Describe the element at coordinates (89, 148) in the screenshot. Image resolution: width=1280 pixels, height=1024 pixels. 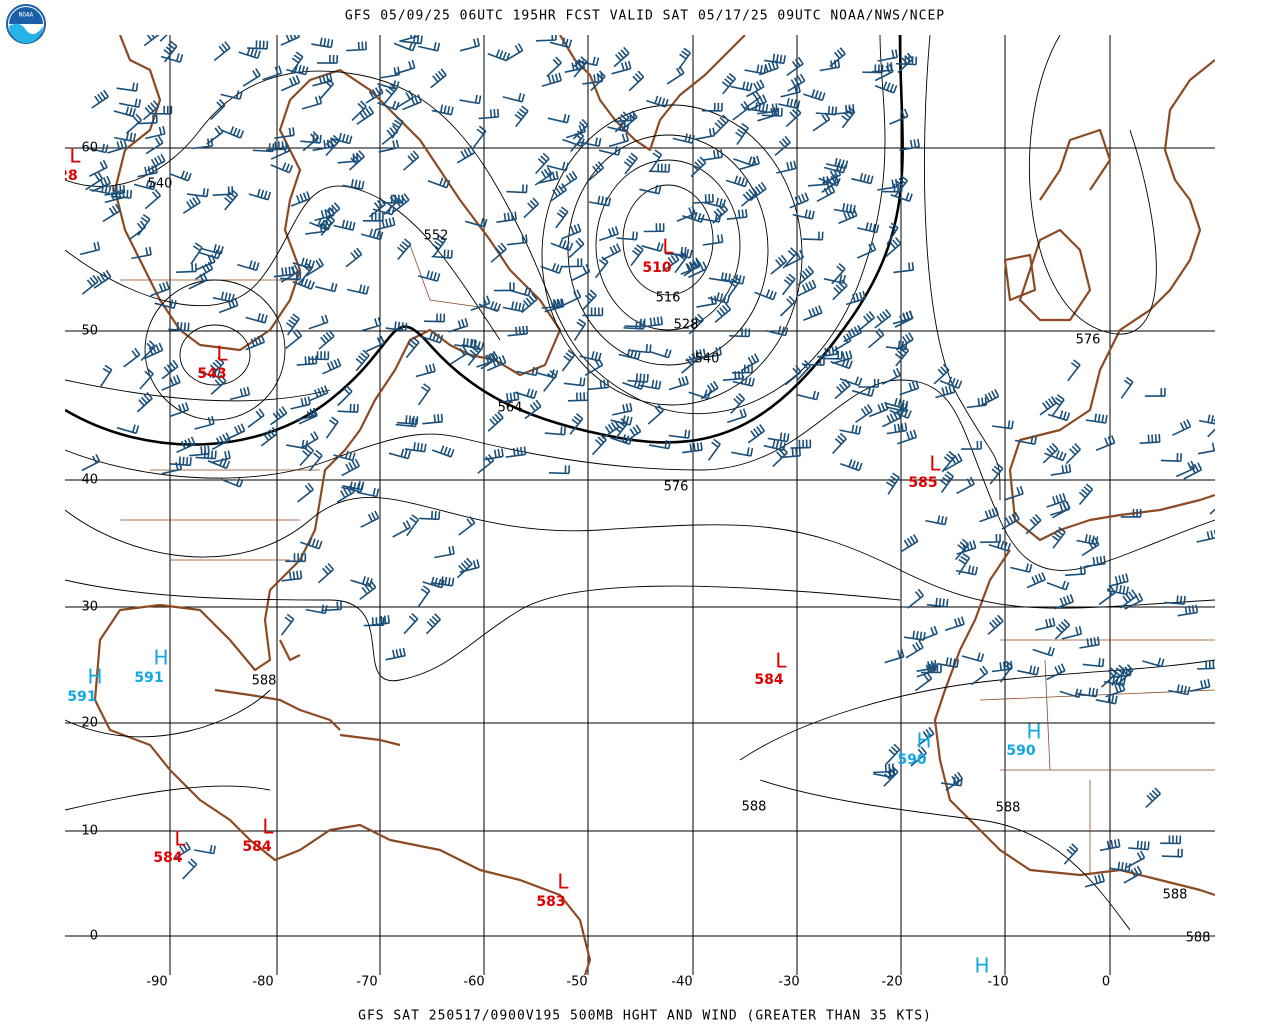
I see `latitude-label: 60` at that location.